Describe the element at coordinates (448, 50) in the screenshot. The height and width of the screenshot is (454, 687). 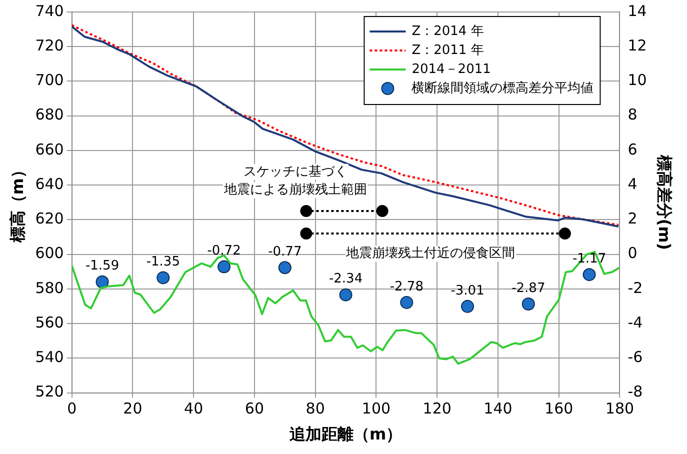
I see `legend-label: Z：2011 年` at that location.